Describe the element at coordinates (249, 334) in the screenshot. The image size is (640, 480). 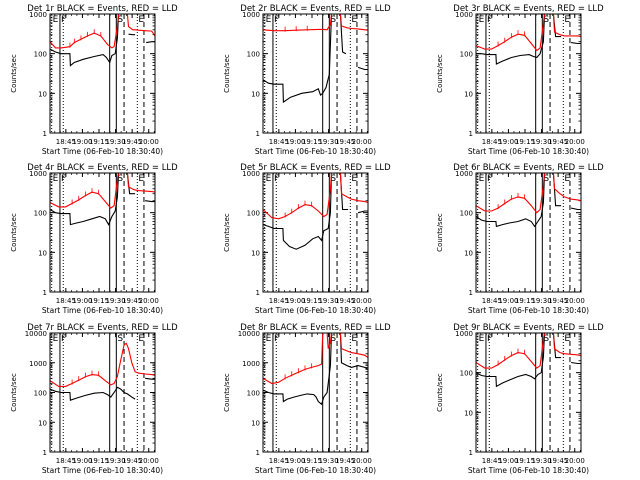
I see `y-tick-label: 10000` at that location.